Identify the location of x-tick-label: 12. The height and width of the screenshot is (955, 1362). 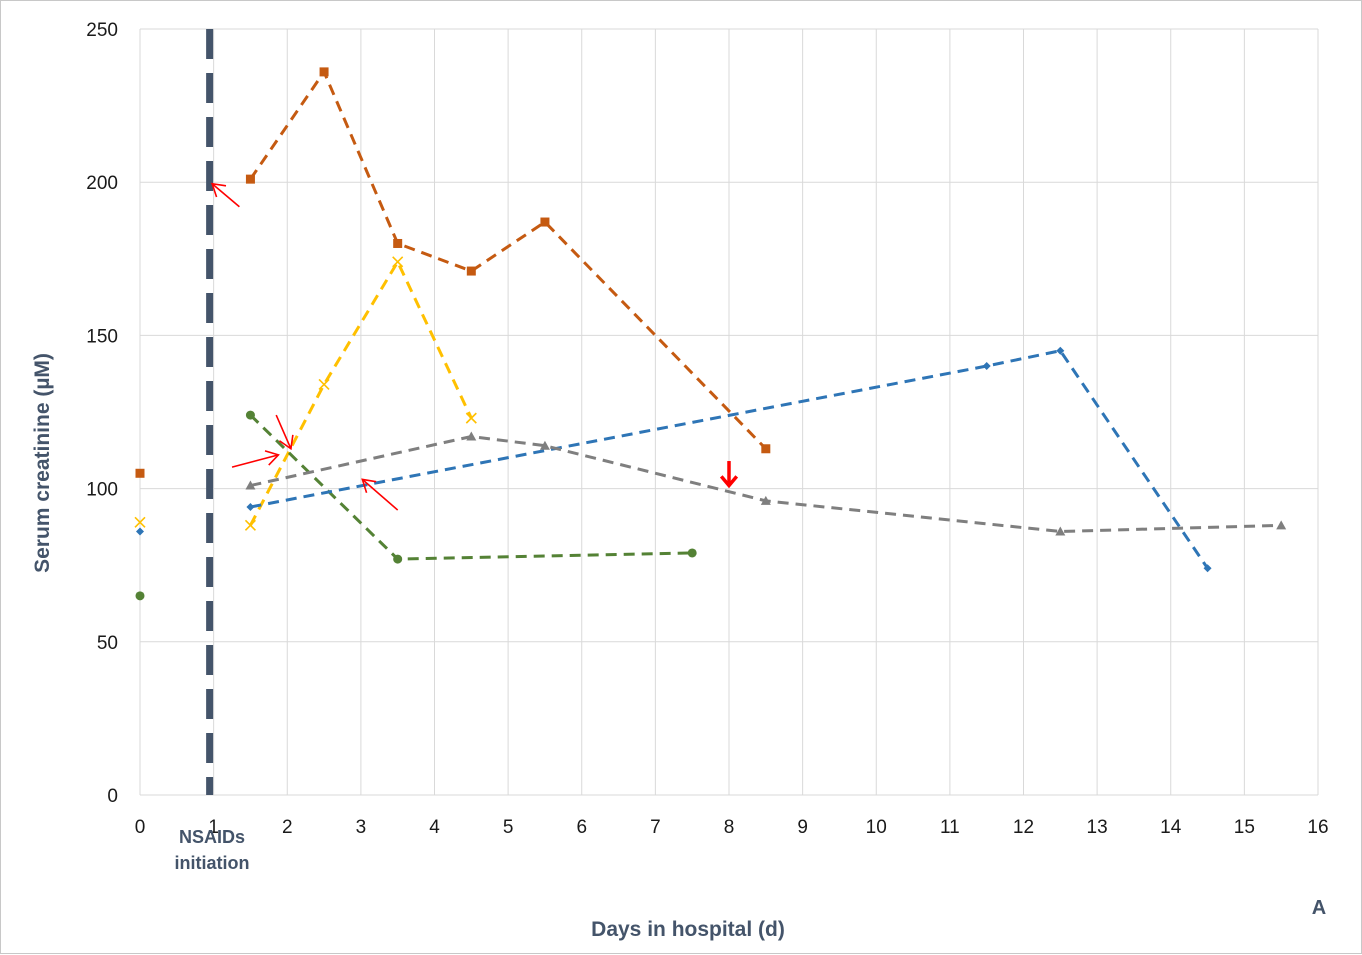
(1023, 827).